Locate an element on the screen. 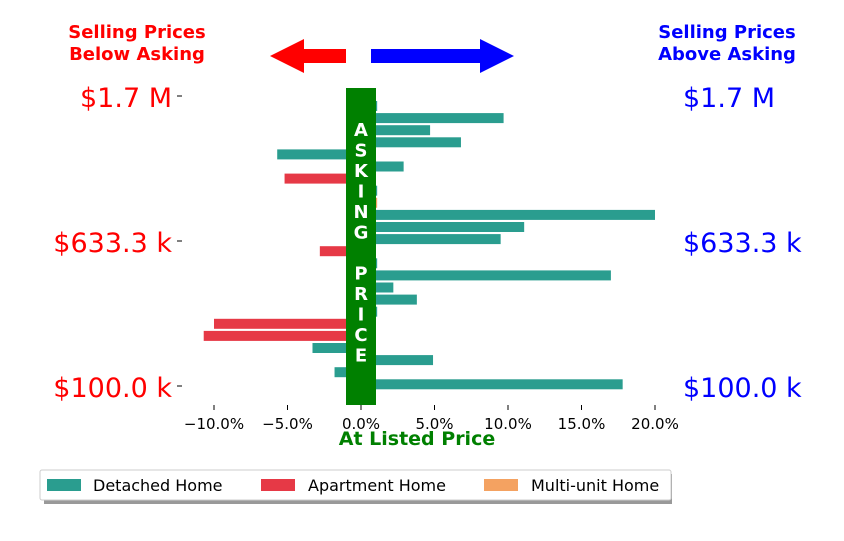  price-label-left-top: $1.7 M is located at coordinates (126, 98).